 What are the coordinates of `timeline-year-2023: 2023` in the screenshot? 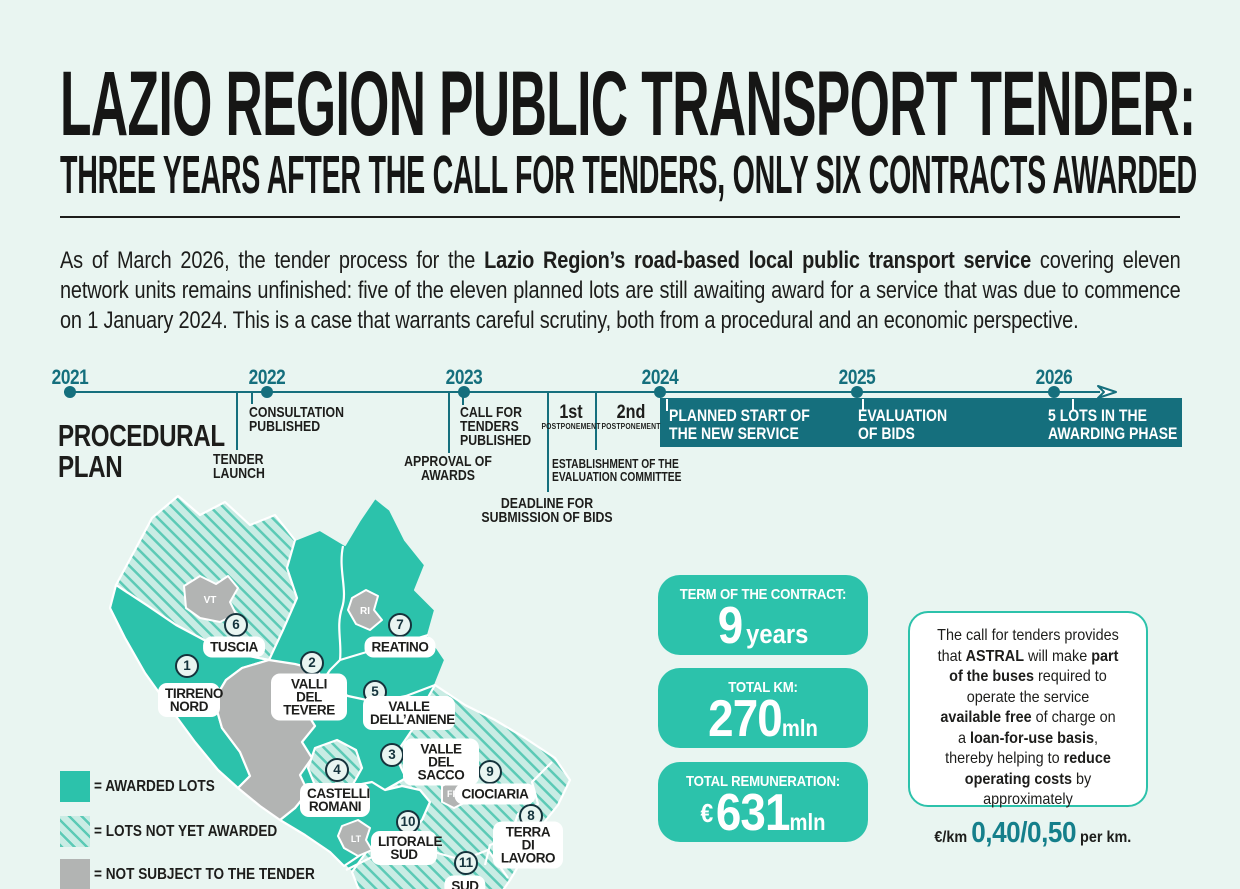 It's located at (464, 377).